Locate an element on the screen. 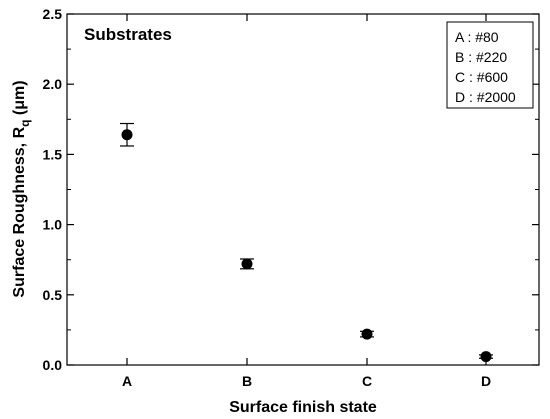  y-tick-label: 1.5 is located at coordinates (53, 154).